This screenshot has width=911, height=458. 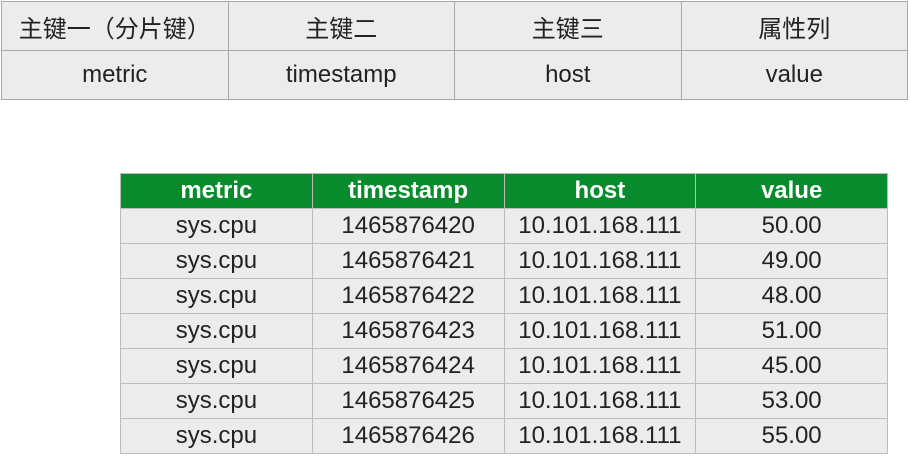 I want to click on table-cell: 55.00, so click(x=791, y=436).